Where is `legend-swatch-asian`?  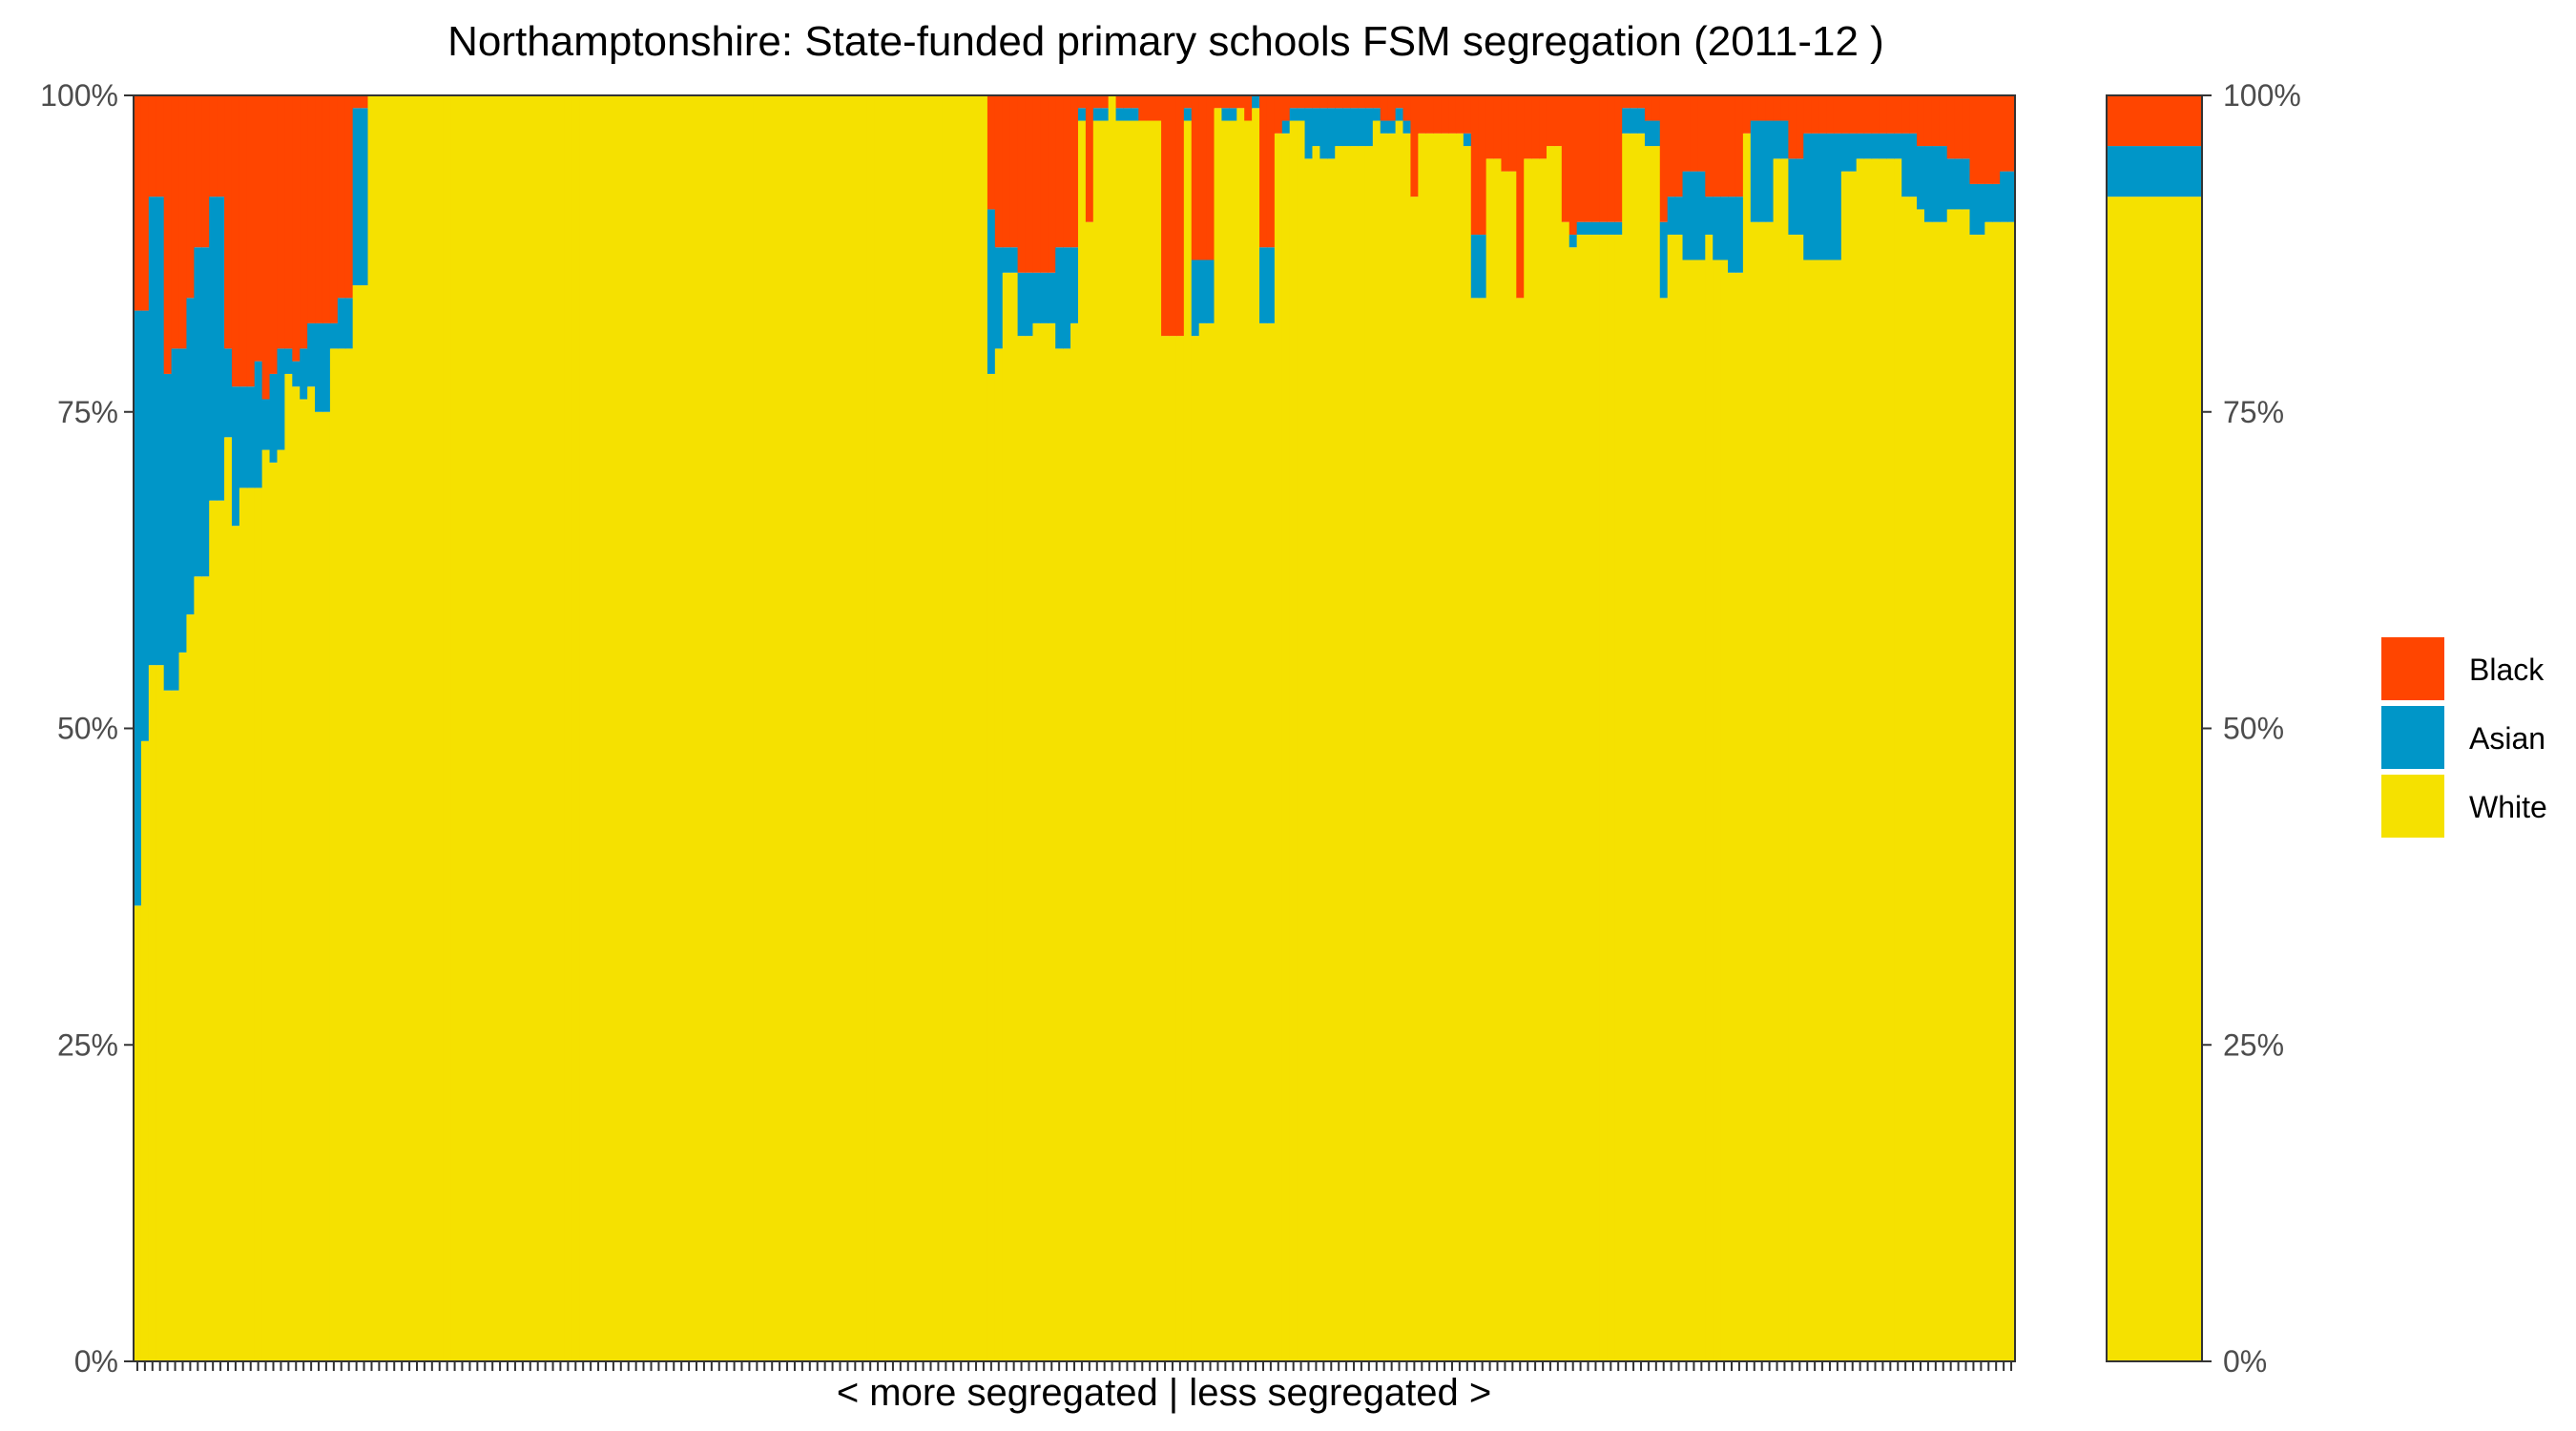 legend-swatch-asian is located at coordinates (2412, 737).